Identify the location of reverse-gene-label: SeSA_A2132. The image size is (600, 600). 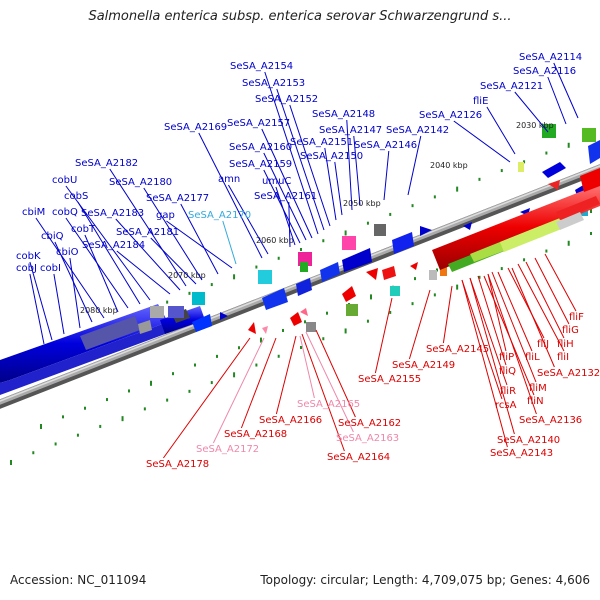
(568, 373).